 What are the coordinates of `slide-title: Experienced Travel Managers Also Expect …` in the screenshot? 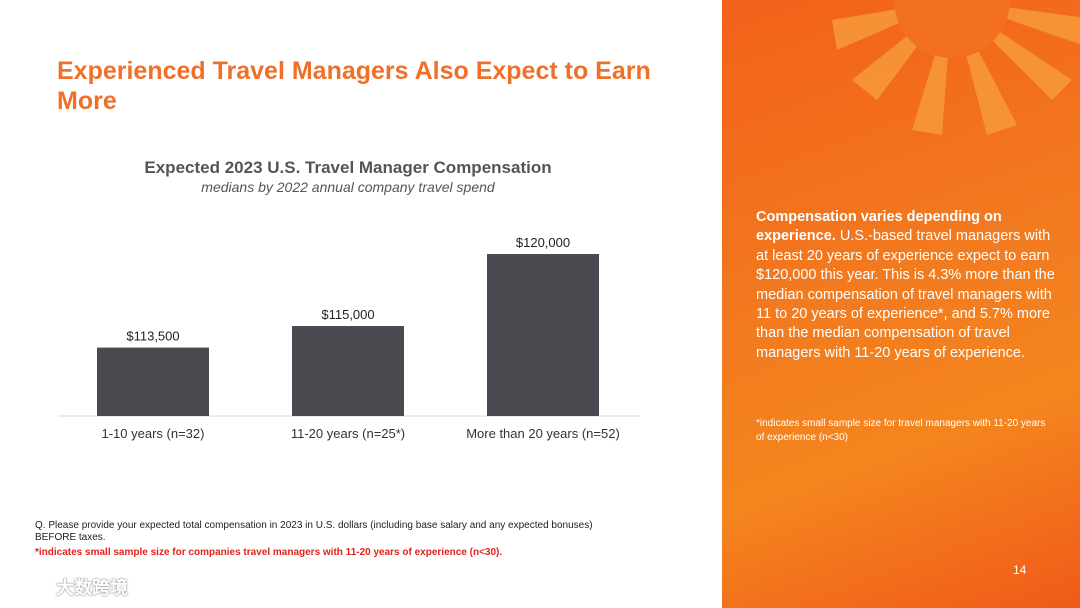 It's located at (354, 86).